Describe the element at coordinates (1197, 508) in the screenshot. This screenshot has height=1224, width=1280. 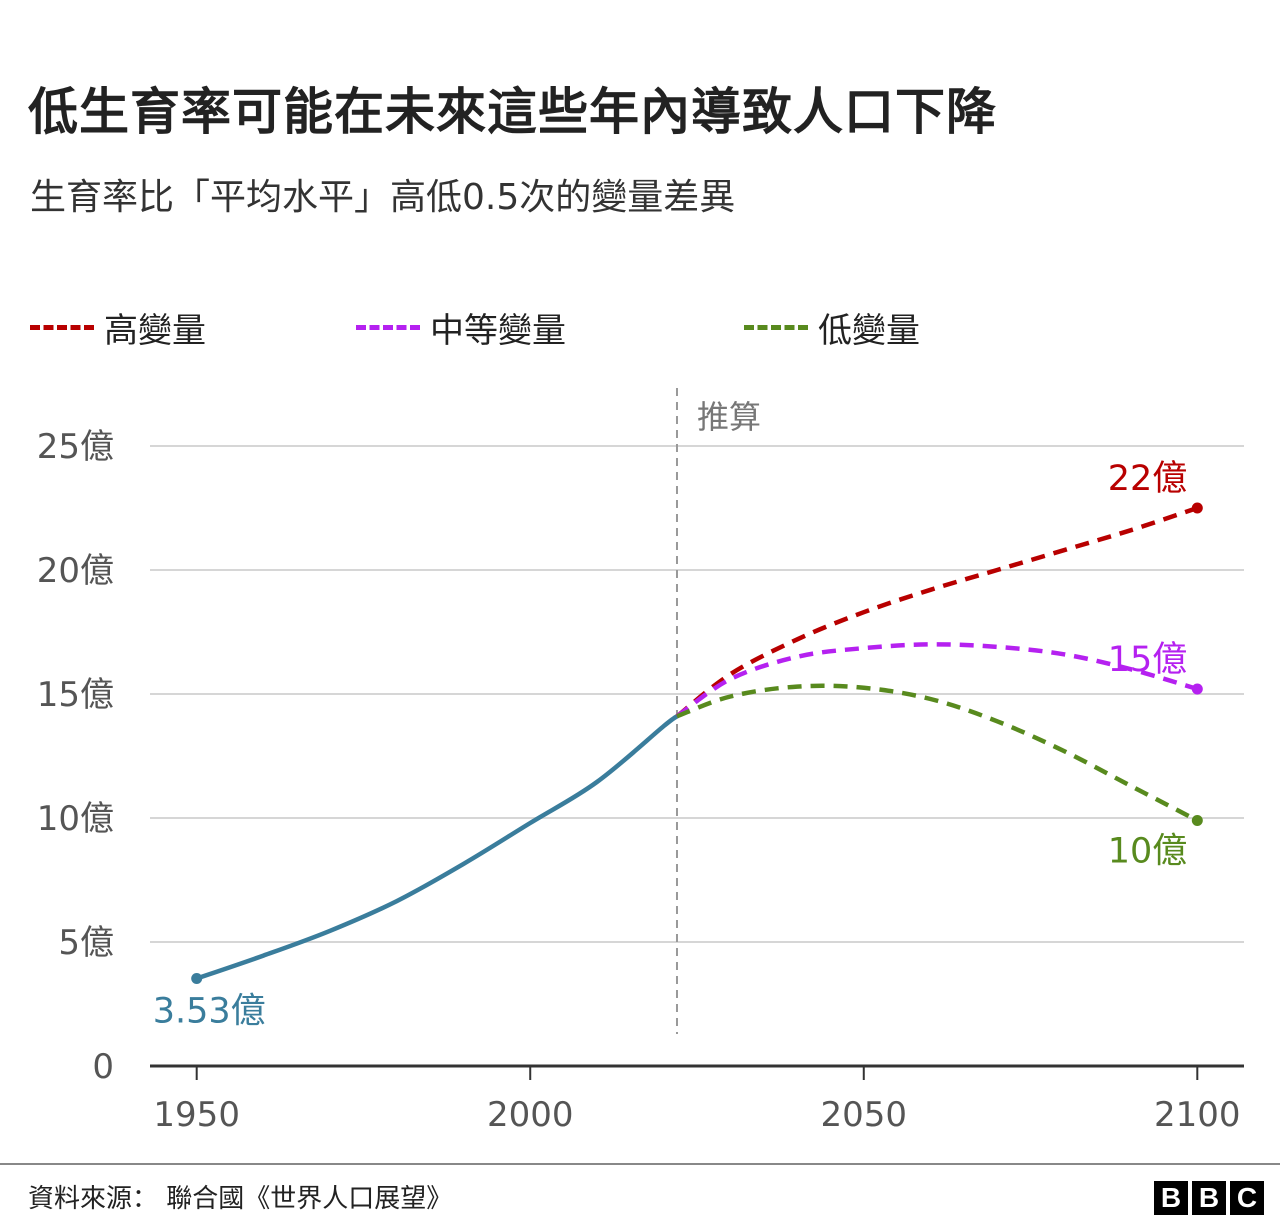
I see `high-variant-end-dot` at that location.